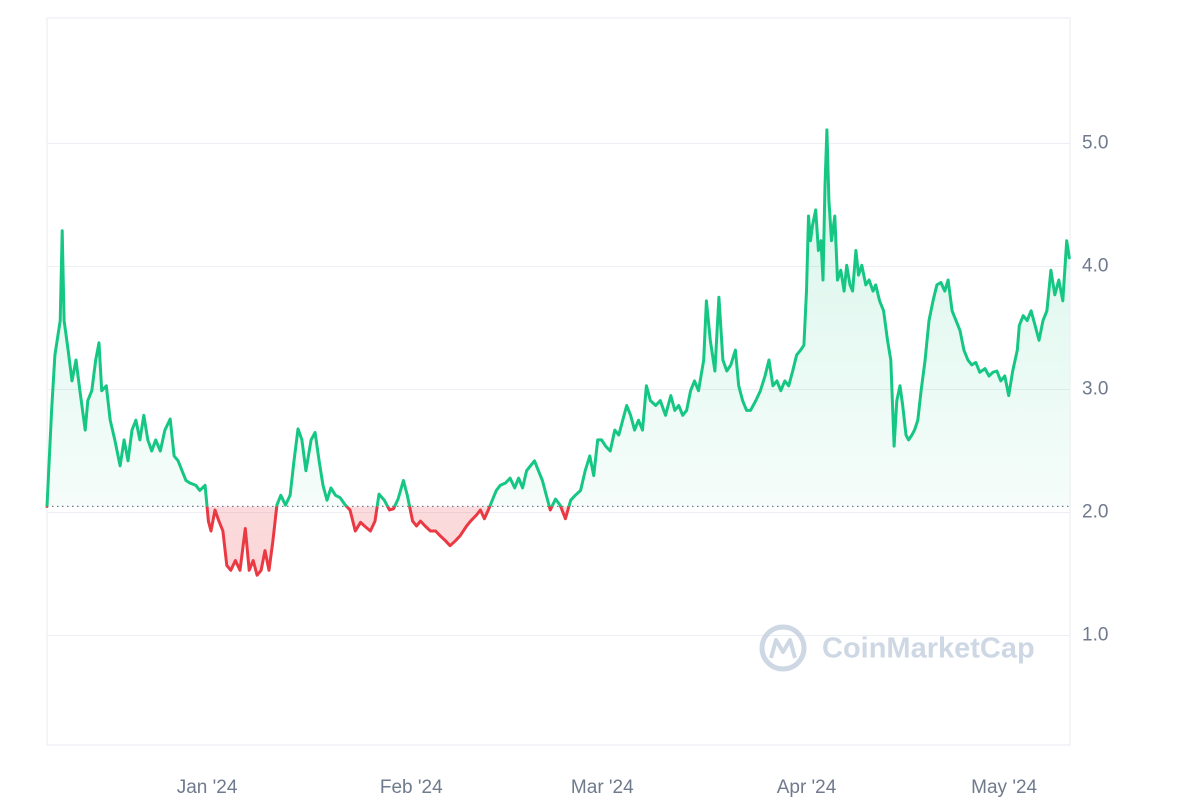  I want to click on y-tick-label: 4.0, so click(1095, 265).